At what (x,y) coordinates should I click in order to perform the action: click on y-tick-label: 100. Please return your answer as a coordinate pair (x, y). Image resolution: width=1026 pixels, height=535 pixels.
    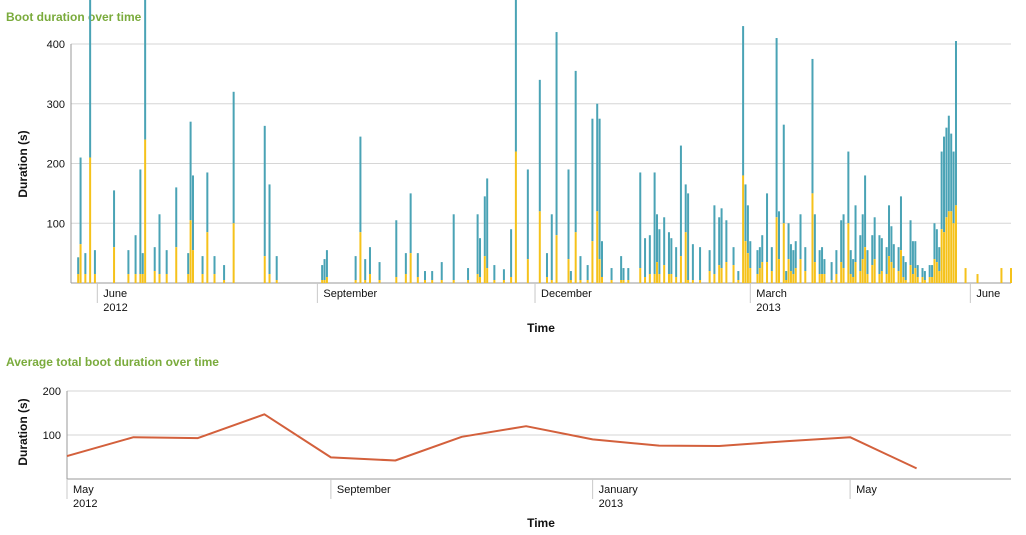
    Looking at the image, I should click on (56, 224).